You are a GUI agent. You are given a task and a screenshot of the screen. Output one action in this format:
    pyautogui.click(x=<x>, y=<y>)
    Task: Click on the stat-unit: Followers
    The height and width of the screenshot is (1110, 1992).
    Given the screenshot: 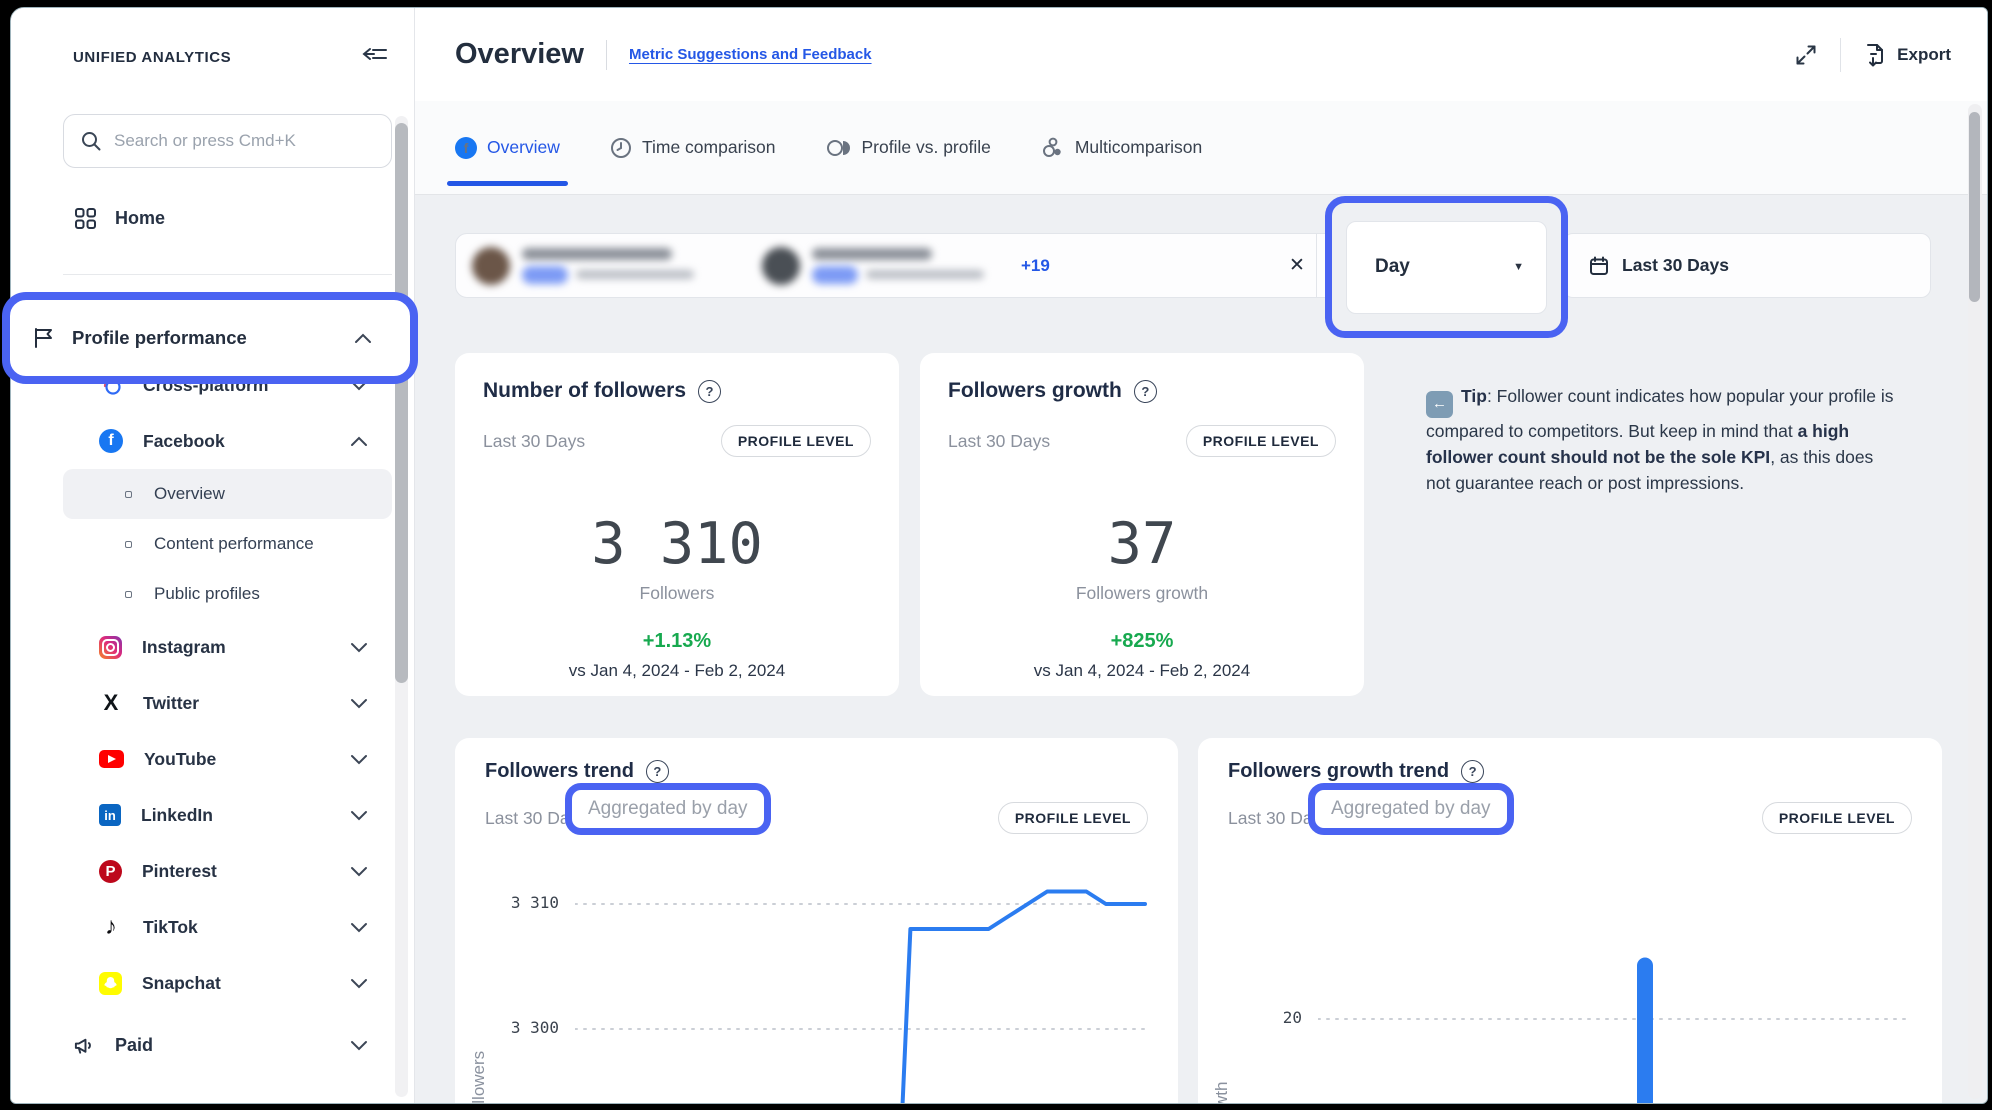 What is the action you would take?
    pyautogui.click(x=677, y=593)
    